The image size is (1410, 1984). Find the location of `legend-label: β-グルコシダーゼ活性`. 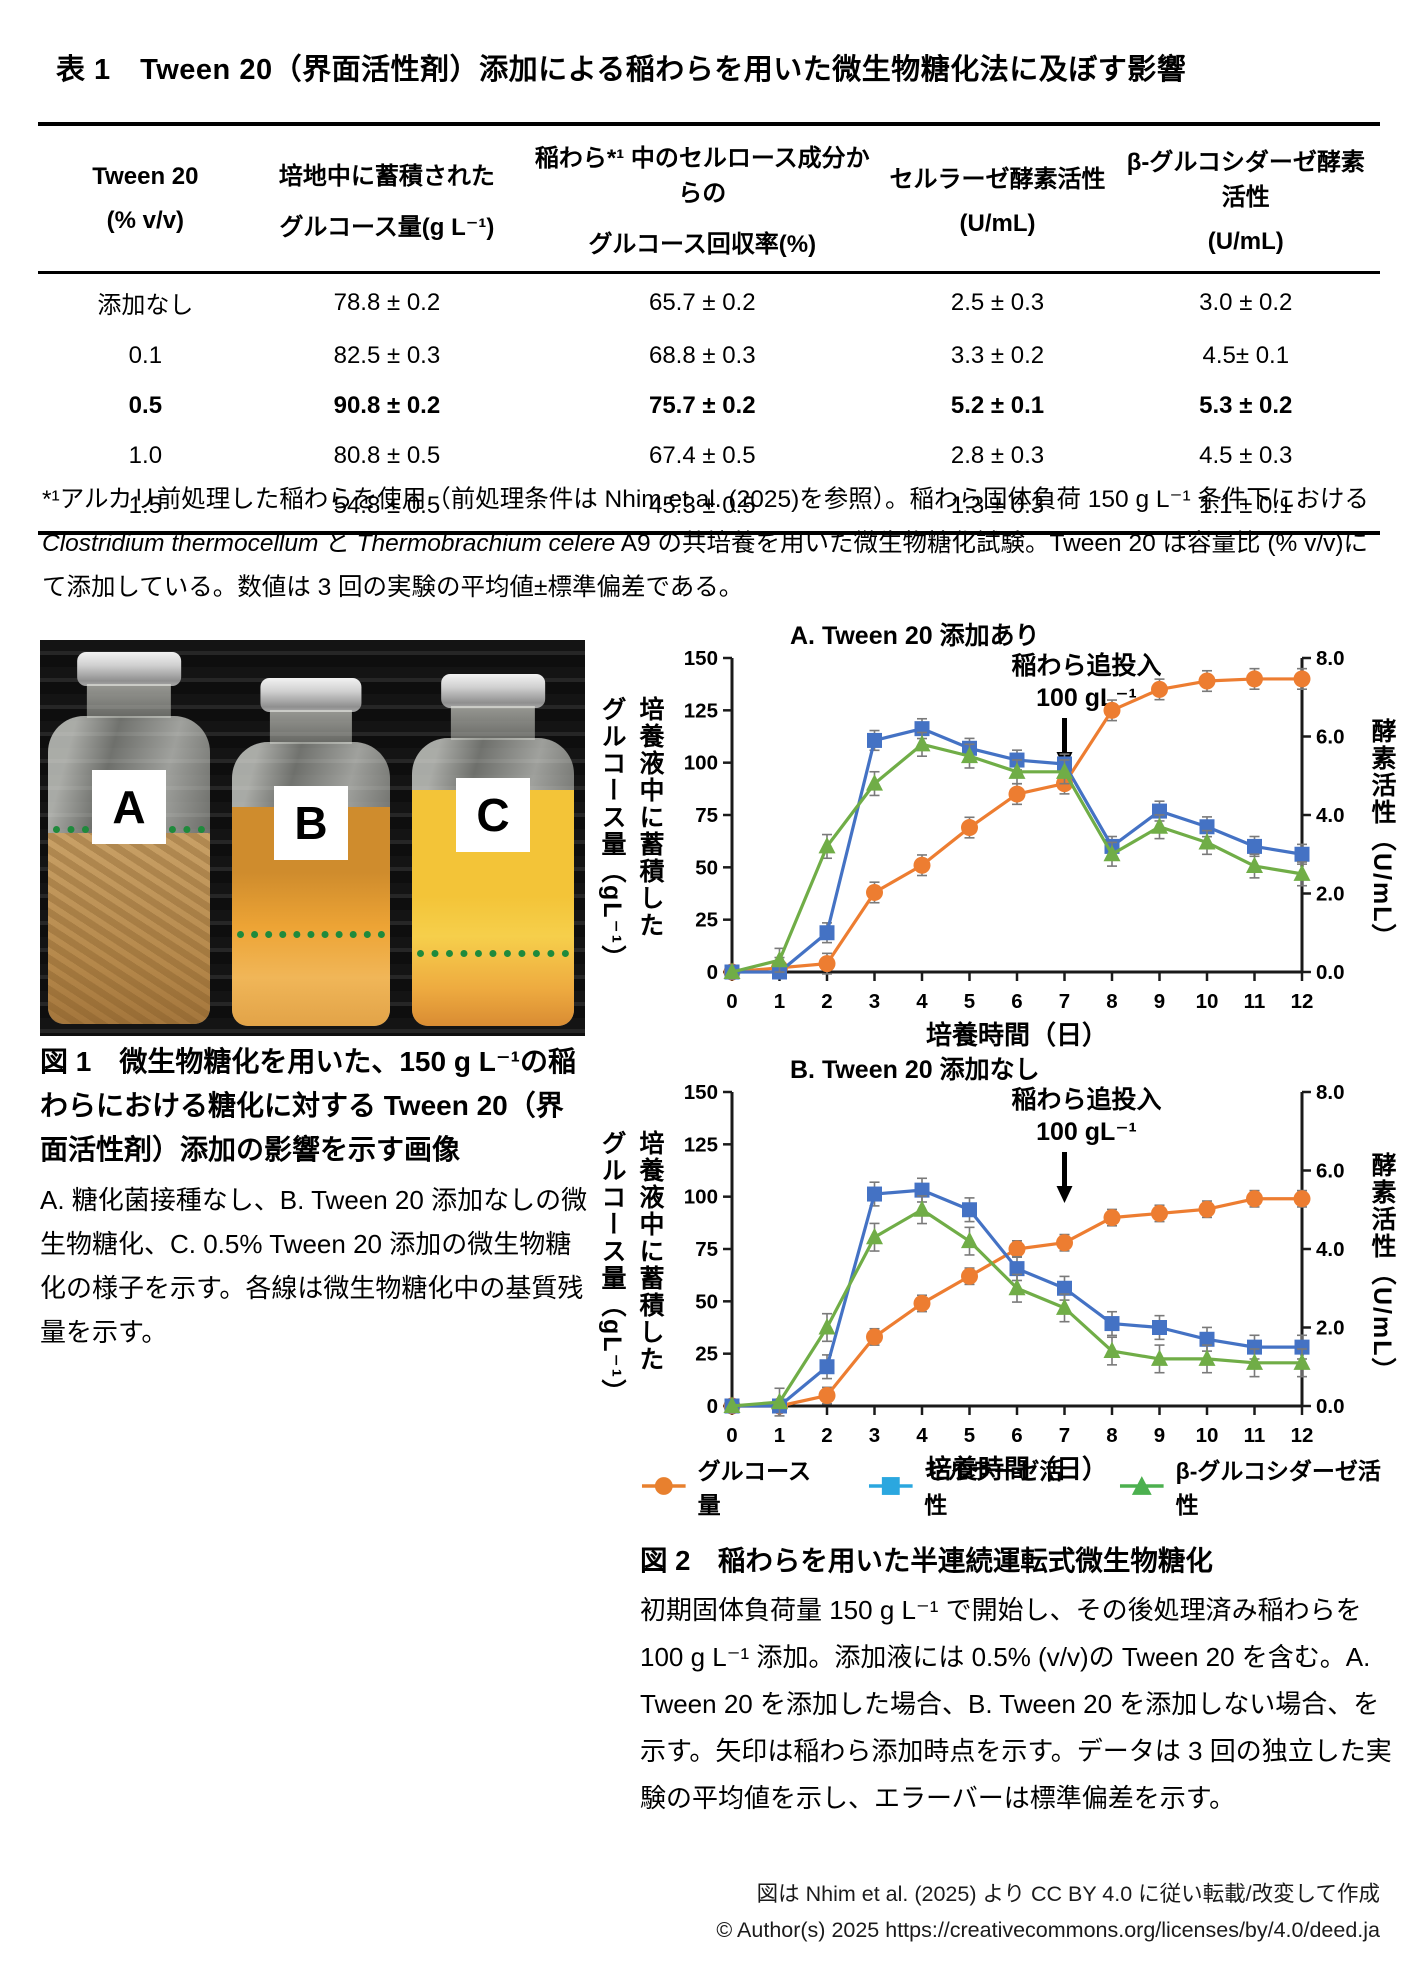

legend-label: β-グルコシダーゼ活性 is located at coordinates (1278, 1488).